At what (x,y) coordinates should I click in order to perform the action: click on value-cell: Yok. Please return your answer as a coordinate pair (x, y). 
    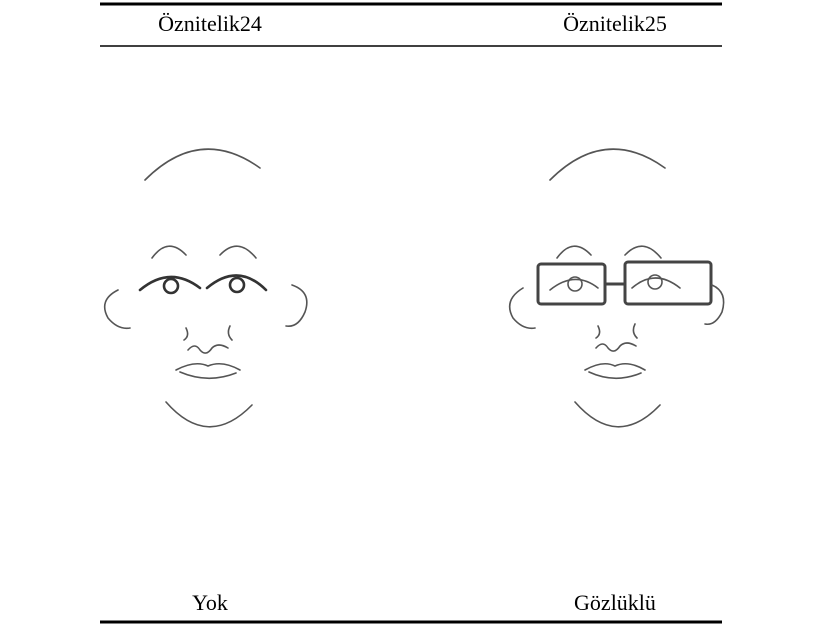
    Looking at the image, I should click on (210, 602).